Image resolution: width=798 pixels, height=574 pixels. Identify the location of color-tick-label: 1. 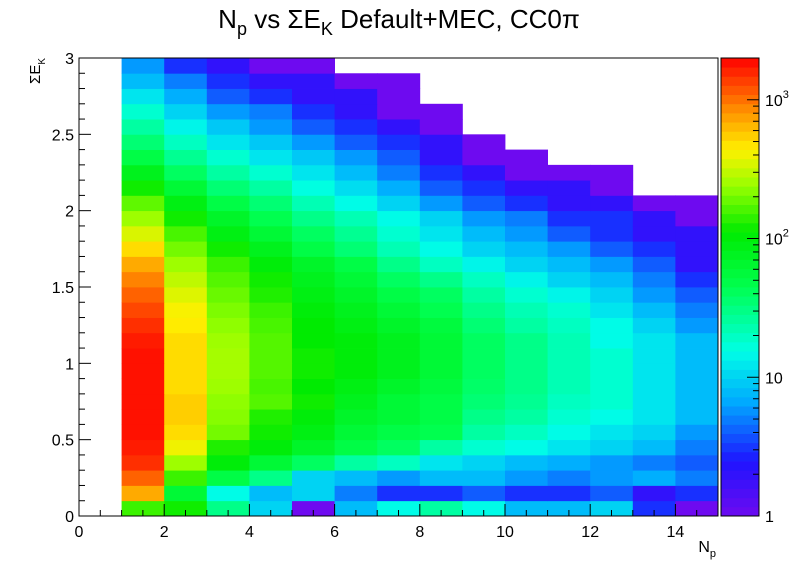
(769, 517).